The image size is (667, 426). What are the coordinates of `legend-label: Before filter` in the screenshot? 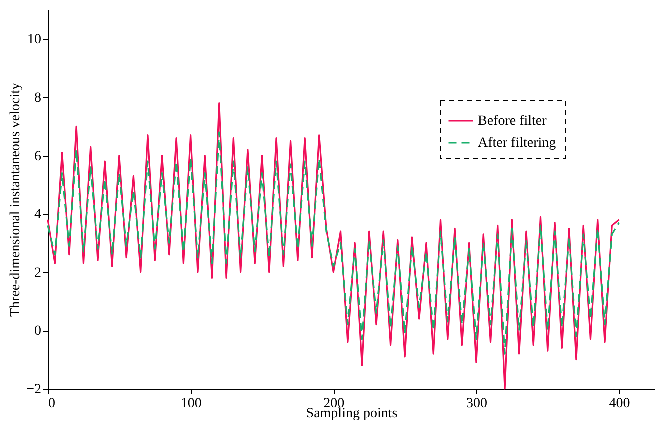 It's located at (513, 121).